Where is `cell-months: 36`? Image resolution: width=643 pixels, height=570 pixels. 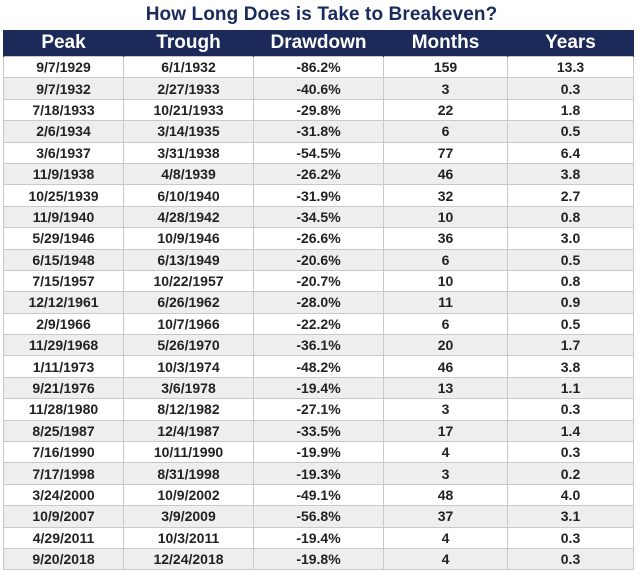
cell-months: 36 is located at coordinates (445, 238).